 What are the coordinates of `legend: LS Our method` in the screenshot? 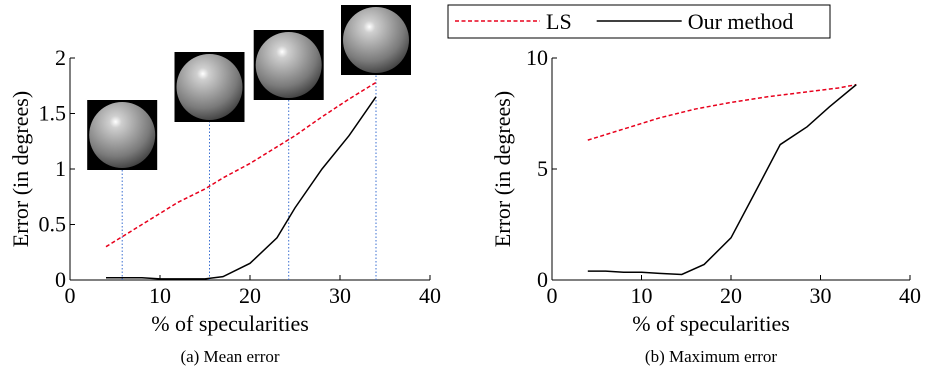 It's located at (639, 21).